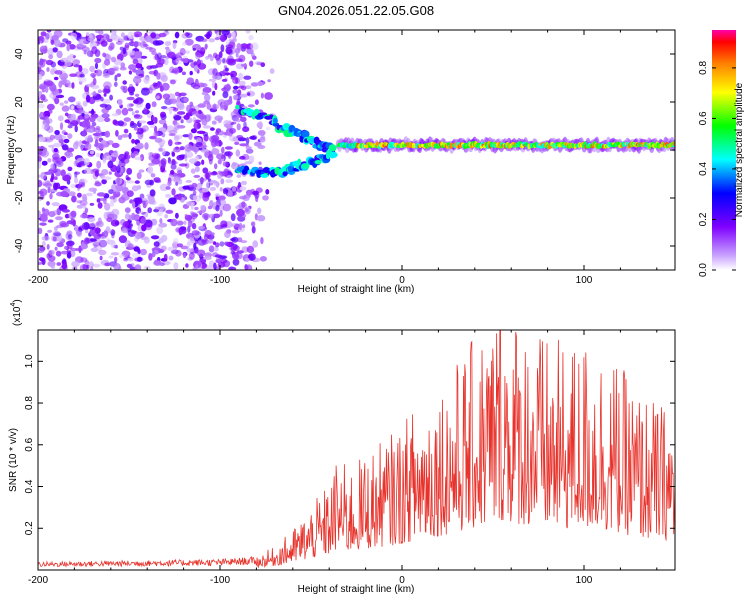  I want to click on chart-title: GN04.2026.051.22.05.G08, so click(356, 10).